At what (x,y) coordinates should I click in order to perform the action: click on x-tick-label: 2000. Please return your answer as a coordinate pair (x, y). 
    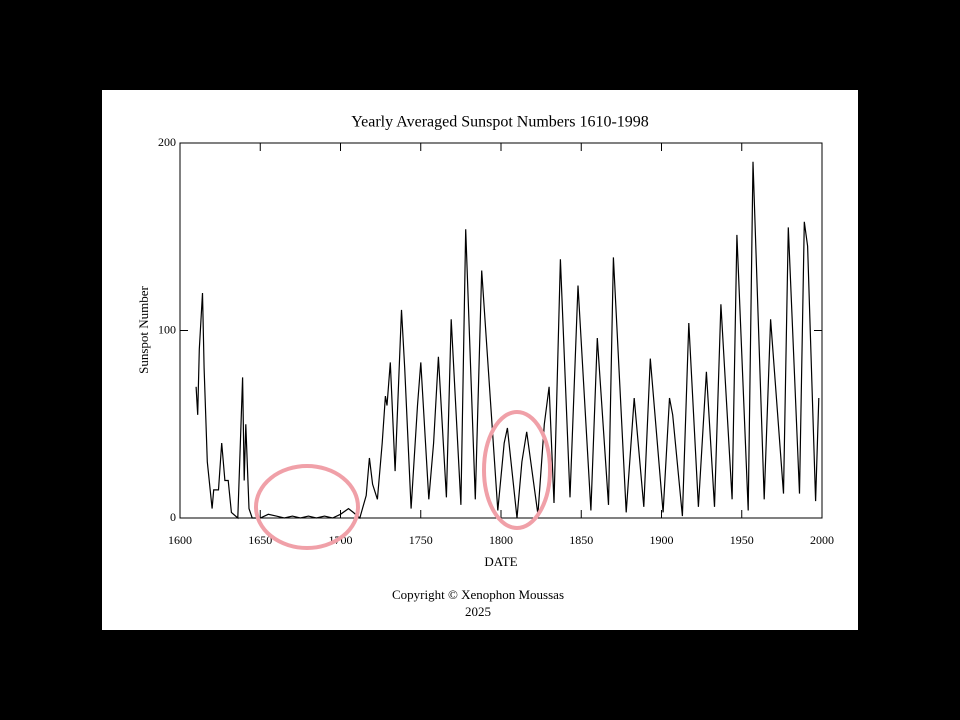
    Looking at the image, I should click on (822, 540).